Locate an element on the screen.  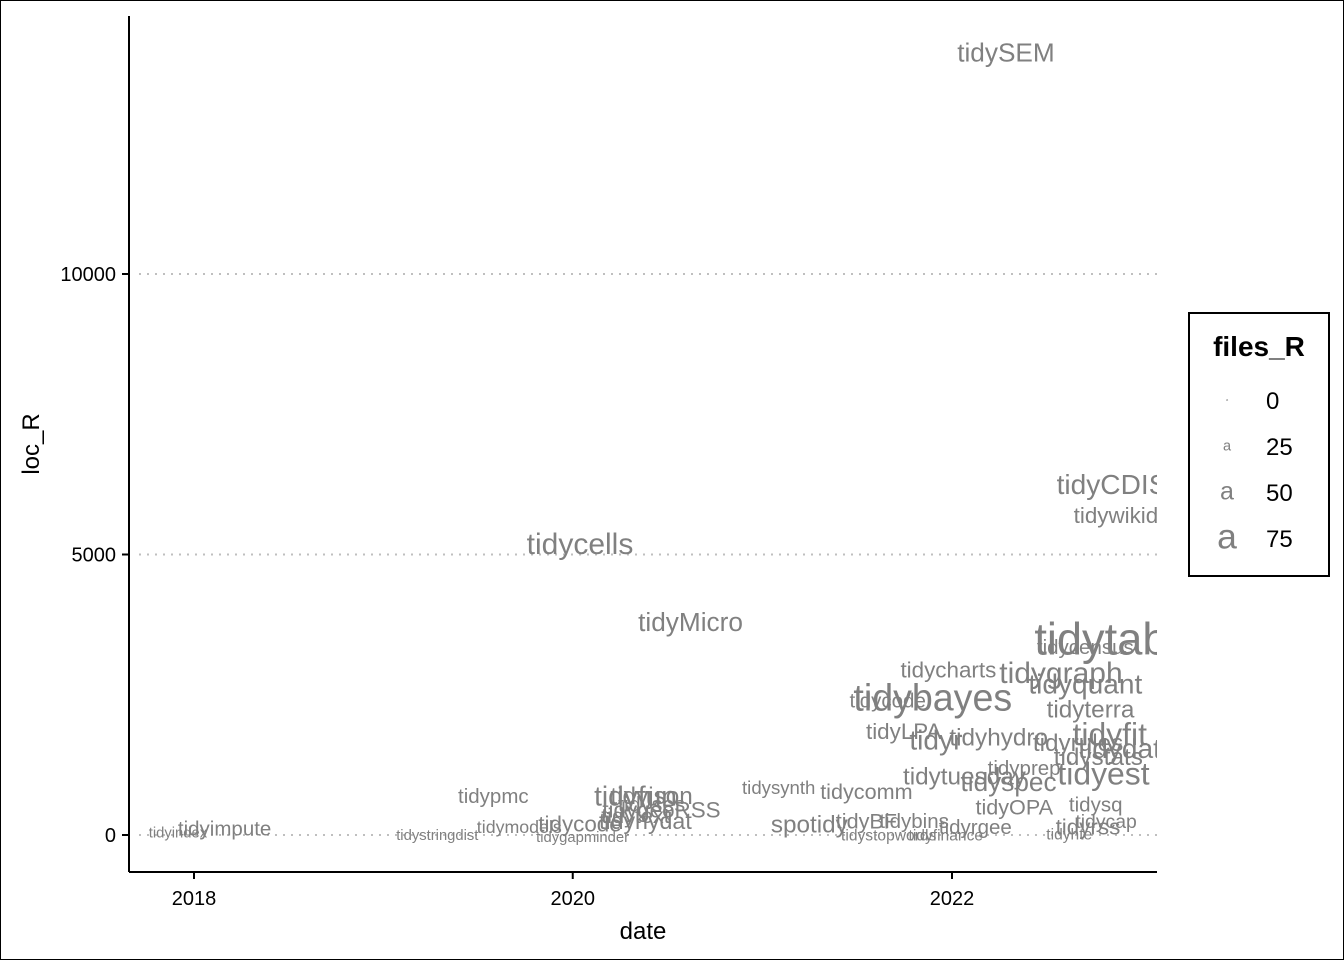
point-label: tidyprep is located at coordinates (1024, 768).